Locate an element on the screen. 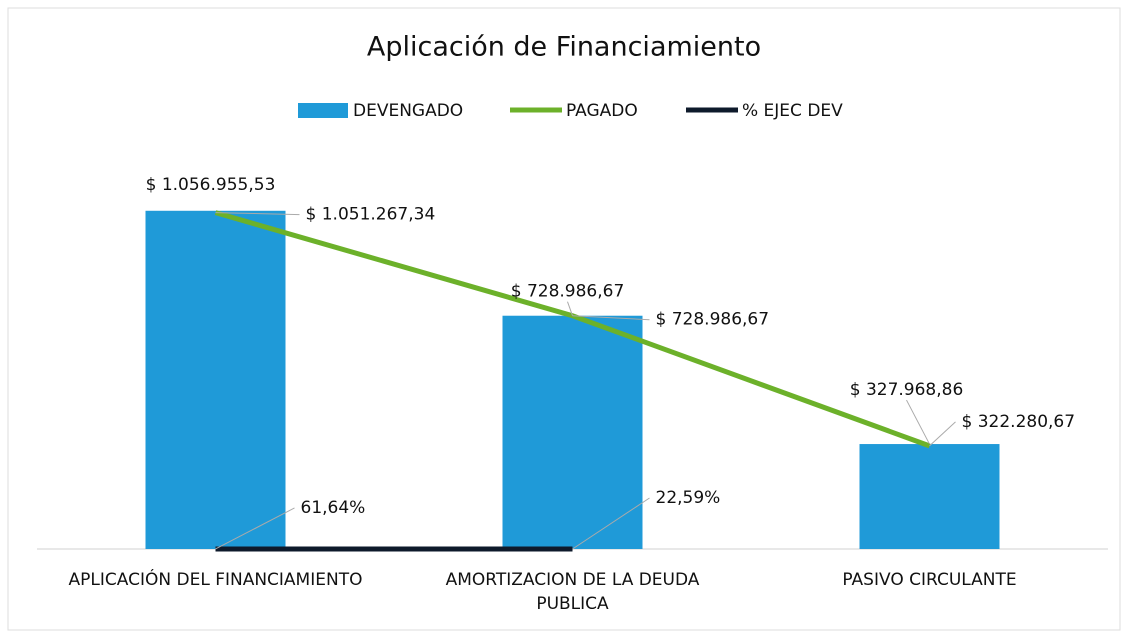 This screenshot has width=1128, height=638. legend-swatch is located at coordinates (323, 110).